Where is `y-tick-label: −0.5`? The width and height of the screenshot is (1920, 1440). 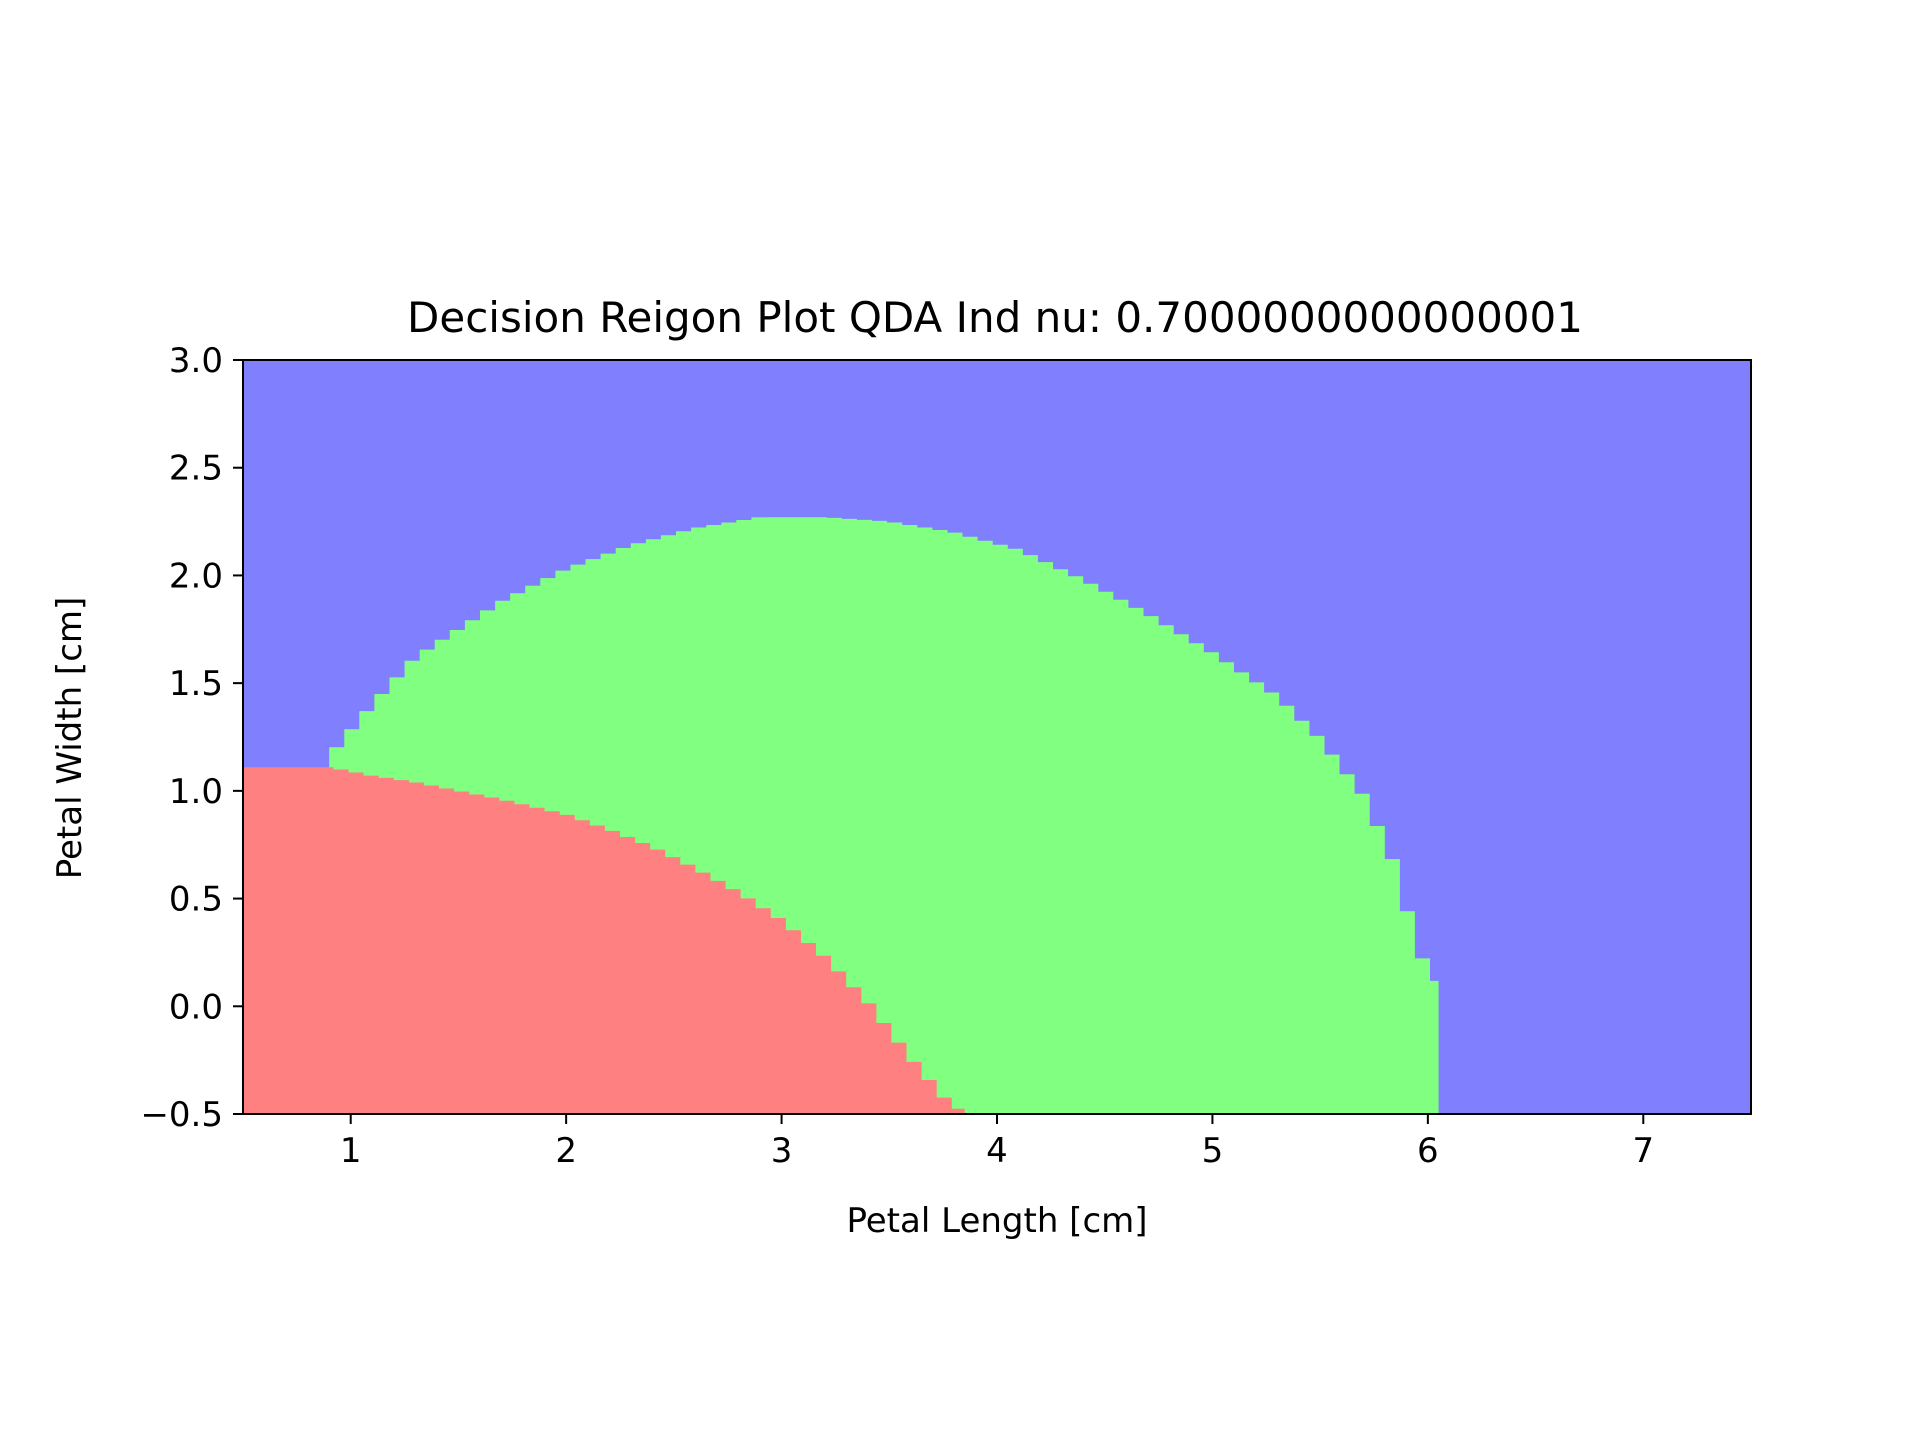
y-tick-label: −0.5 is located at coordinates (181, 1115).